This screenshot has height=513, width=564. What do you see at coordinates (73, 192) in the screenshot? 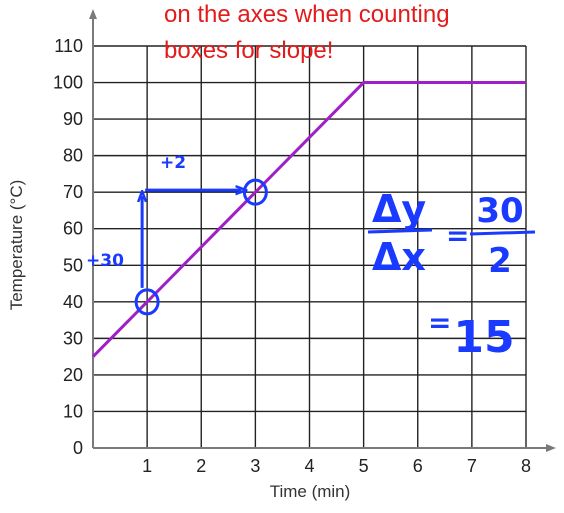
I see `y-tick-label-70: 70` at bounding box center [73, 192].